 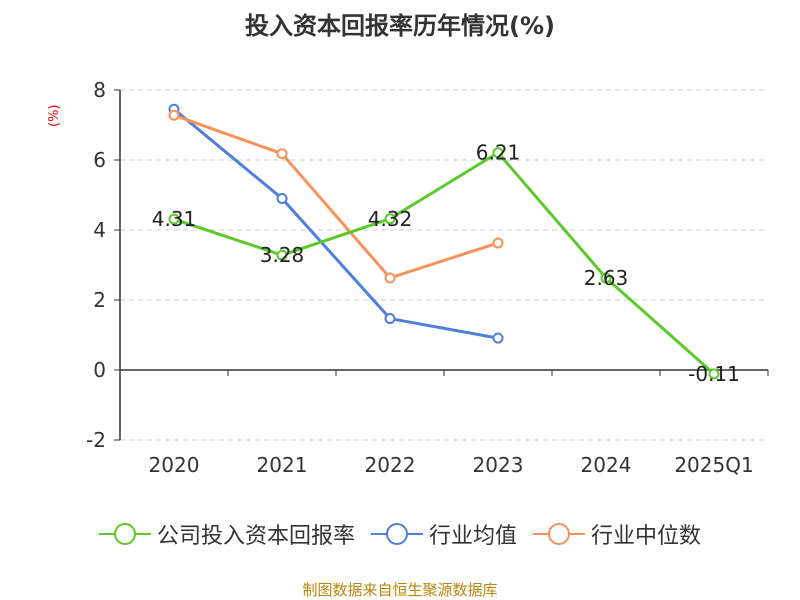 I want to click on data-label: 3.28, so click(x=282, y=255).